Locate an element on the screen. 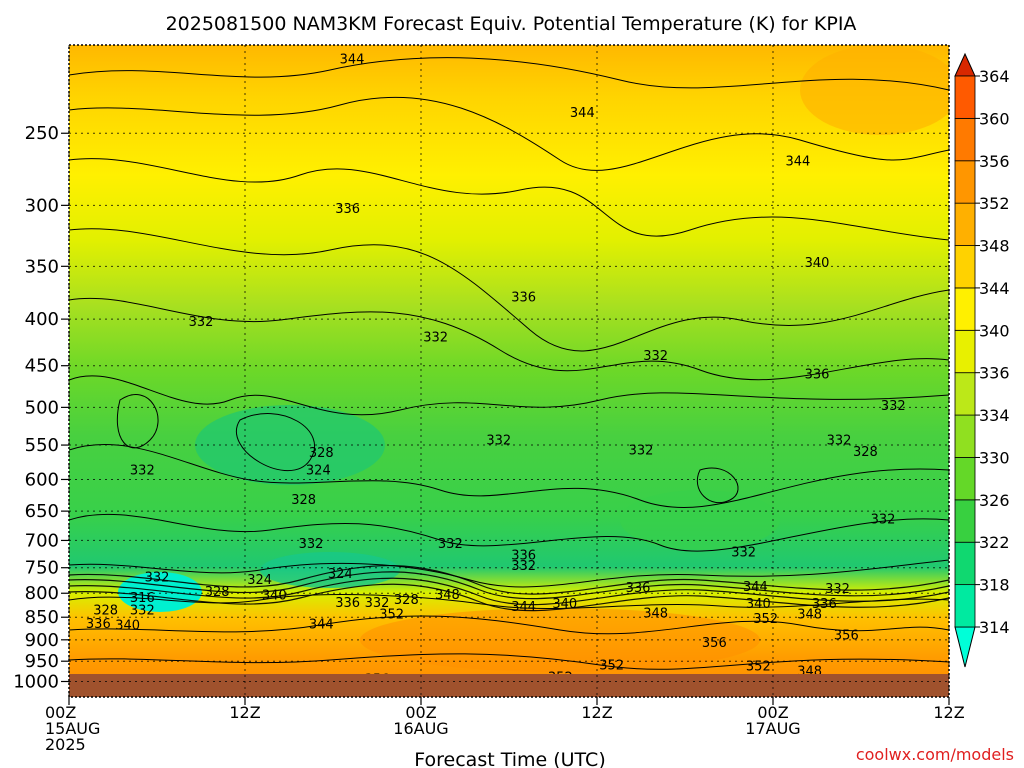  dense-contour-band is located at coordinates (509, 588).